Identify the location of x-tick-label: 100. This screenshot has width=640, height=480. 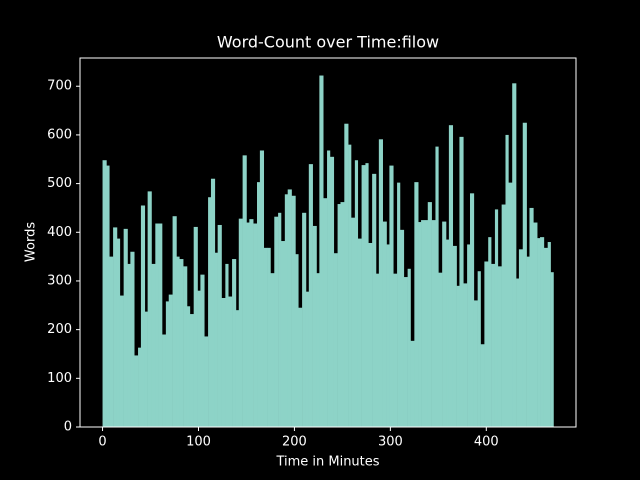
(198, 442).